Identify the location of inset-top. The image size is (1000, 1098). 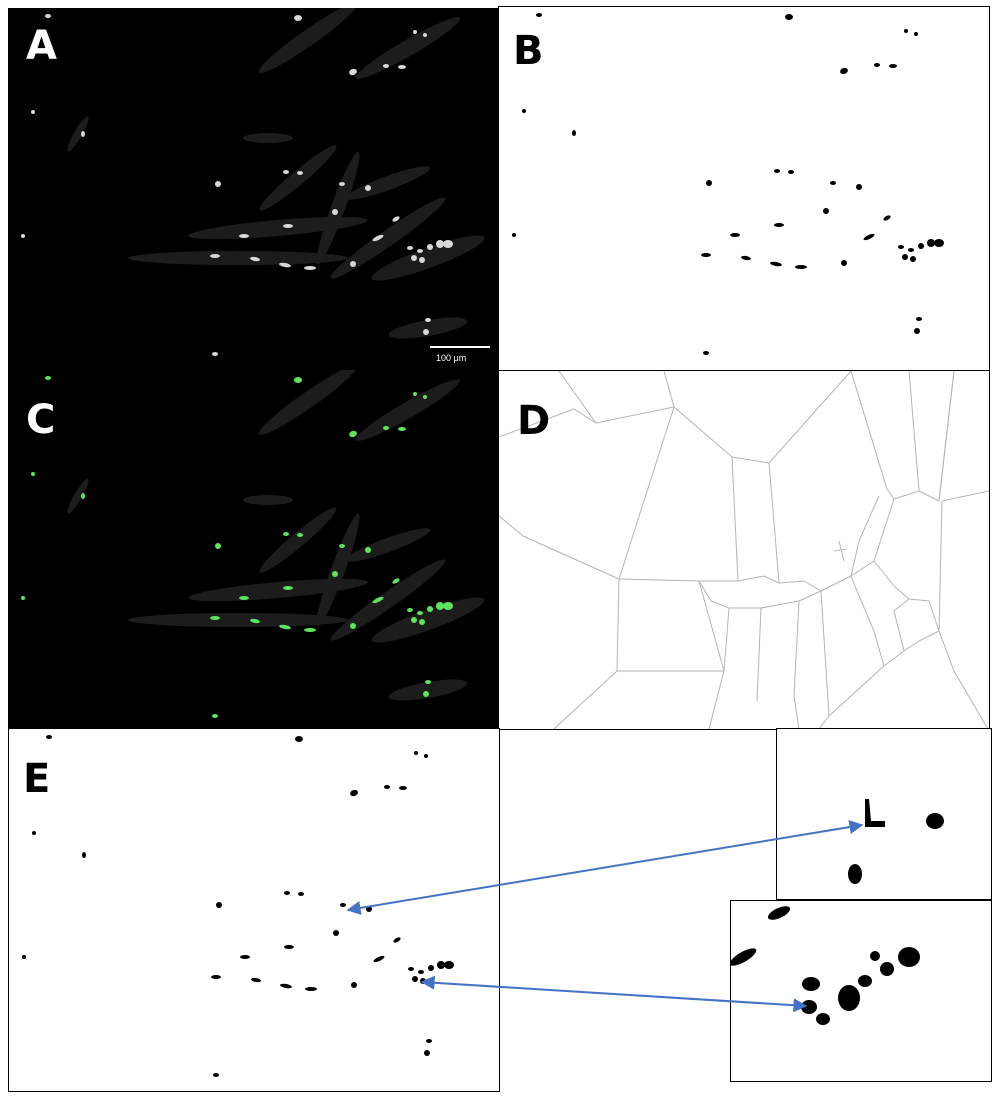
(884, 814).